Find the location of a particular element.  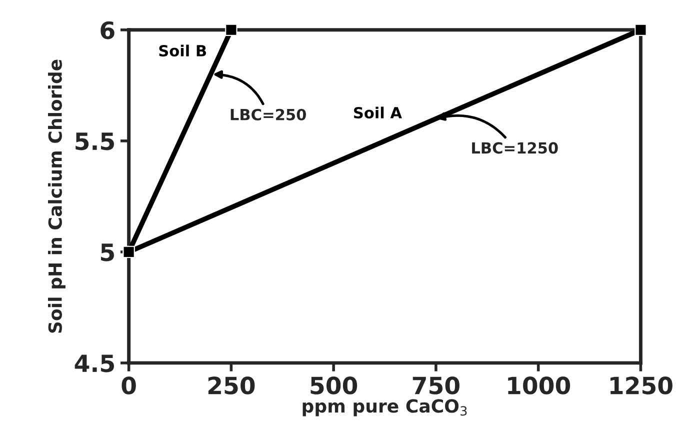

x-tick-label: 750 is located at coordinates (436, 385).